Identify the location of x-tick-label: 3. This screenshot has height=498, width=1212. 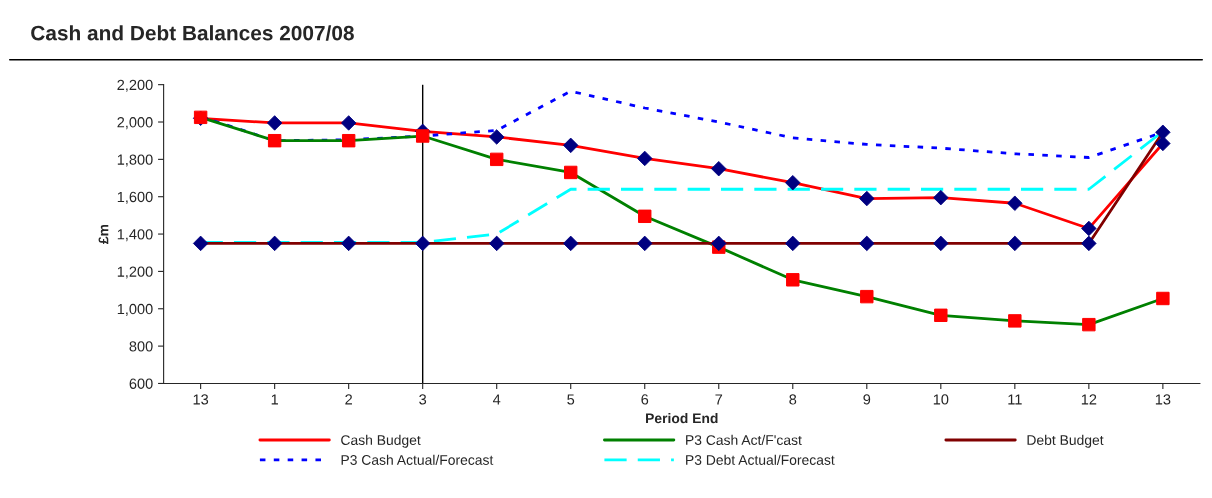
(423, 399).